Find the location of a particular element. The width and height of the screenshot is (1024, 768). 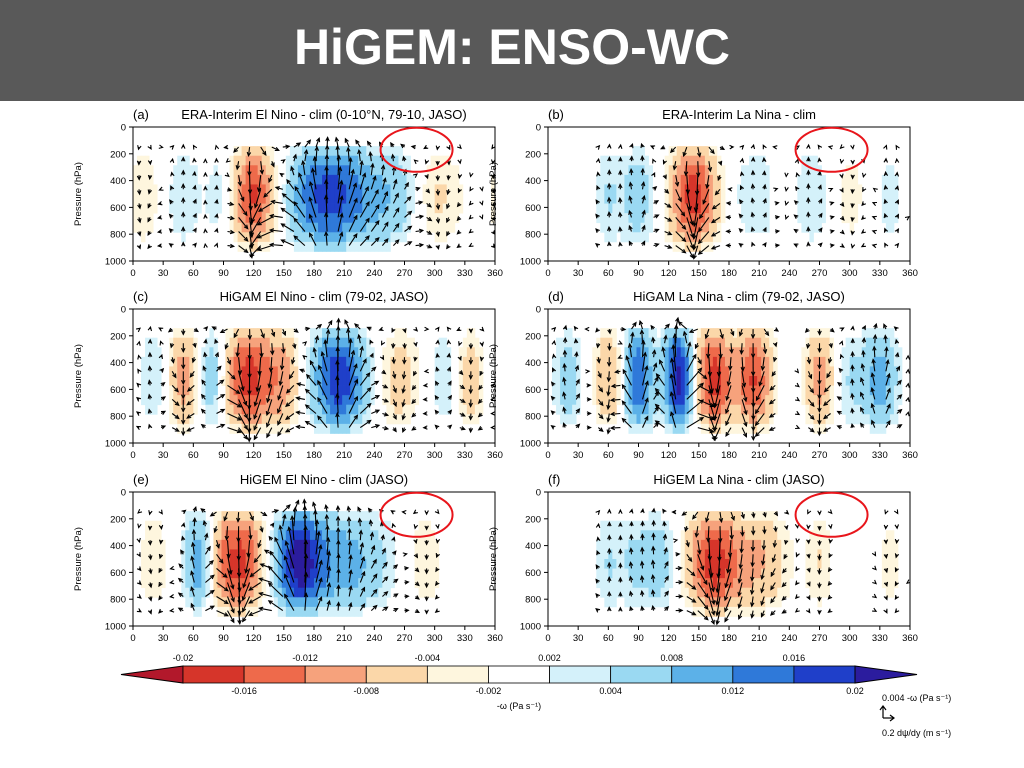

x-tick-label: 270 is located at coordinates (820, 273).